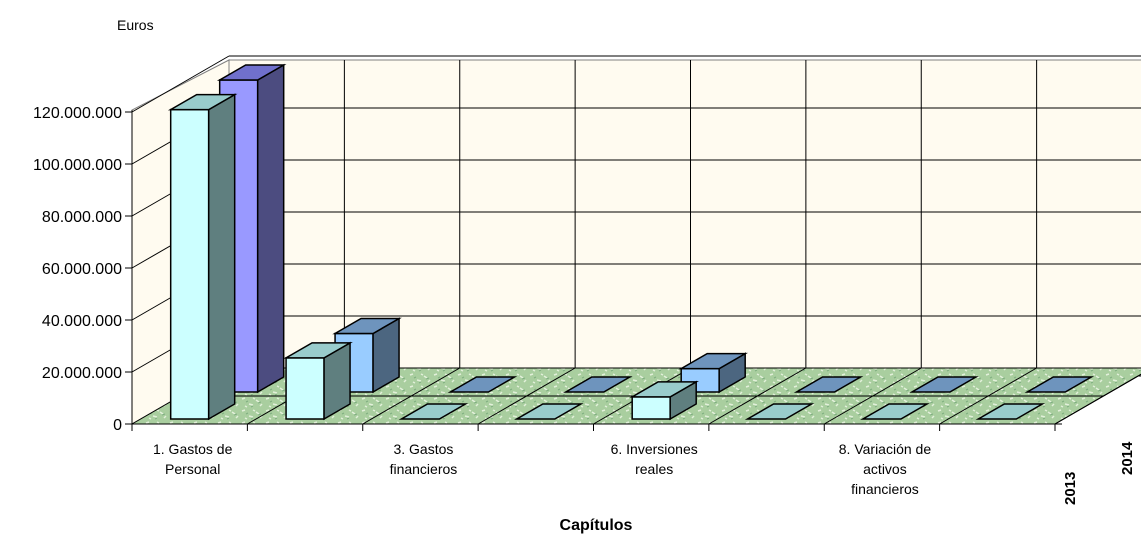 Image resolution: width=1141 pixels, height=539 pixels. Describe the element at coordinates (117, 425) in the screenshot. I see `y-tick-label: 0` at that location.